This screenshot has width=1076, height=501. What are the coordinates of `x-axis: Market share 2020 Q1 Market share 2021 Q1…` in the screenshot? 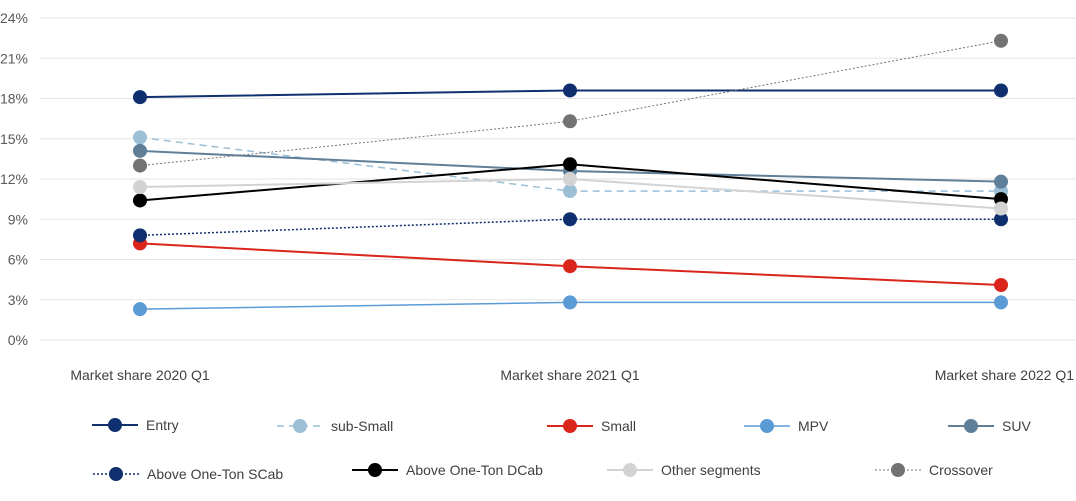 It's located at (572, 375).